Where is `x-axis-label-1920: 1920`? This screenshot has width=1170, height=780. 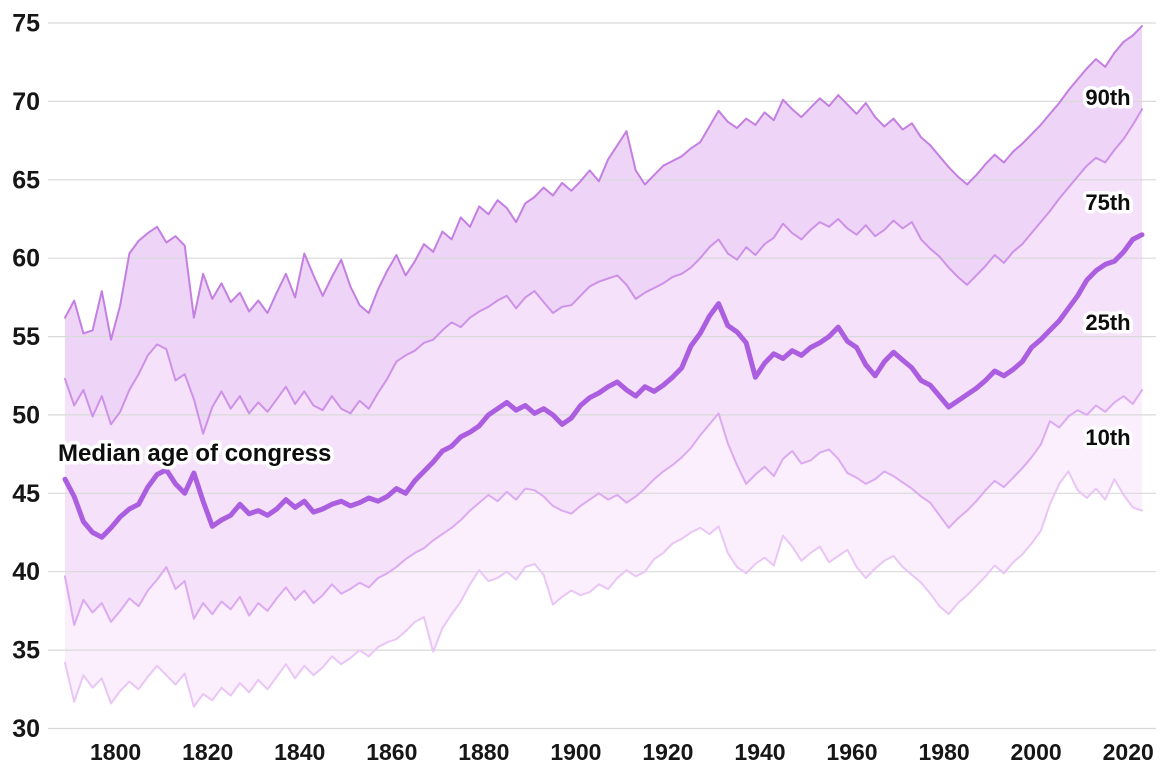
x-axis-label-1920: 1920 is located at coordinates (667, 752).